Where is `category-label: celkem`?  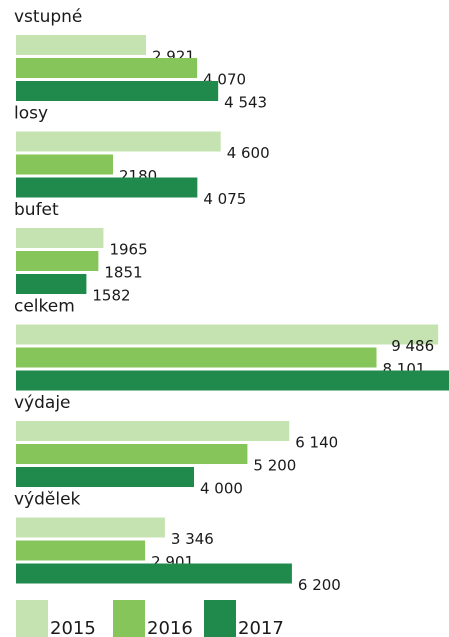
category-label: celkem is located at coordinates (44, 307).